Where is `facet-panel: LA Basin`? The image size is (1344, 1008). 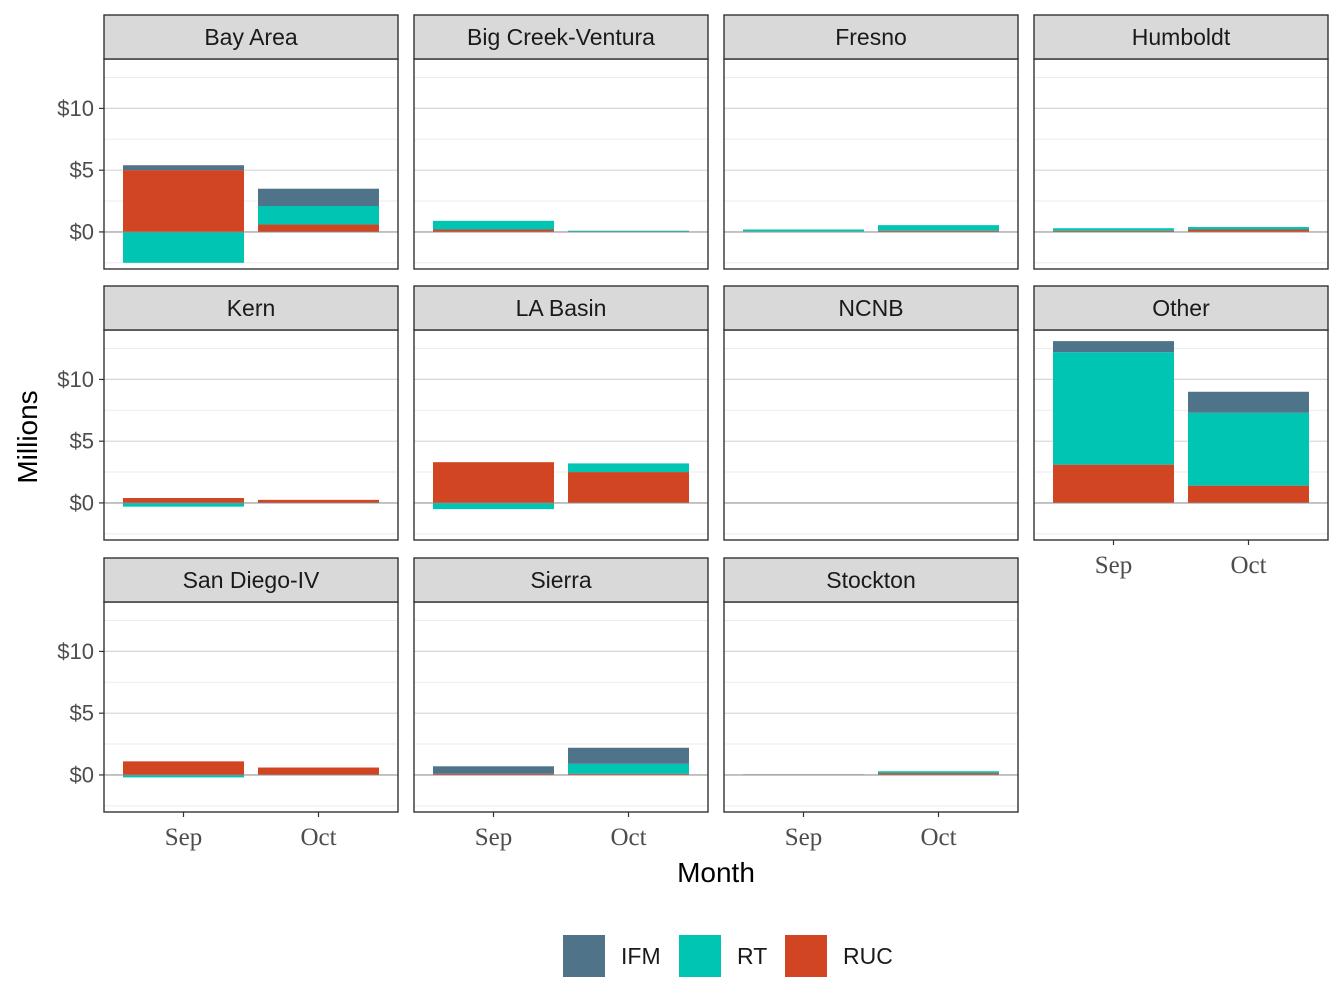 facet-panel: LA Basin is located at coordinates (561, 413).